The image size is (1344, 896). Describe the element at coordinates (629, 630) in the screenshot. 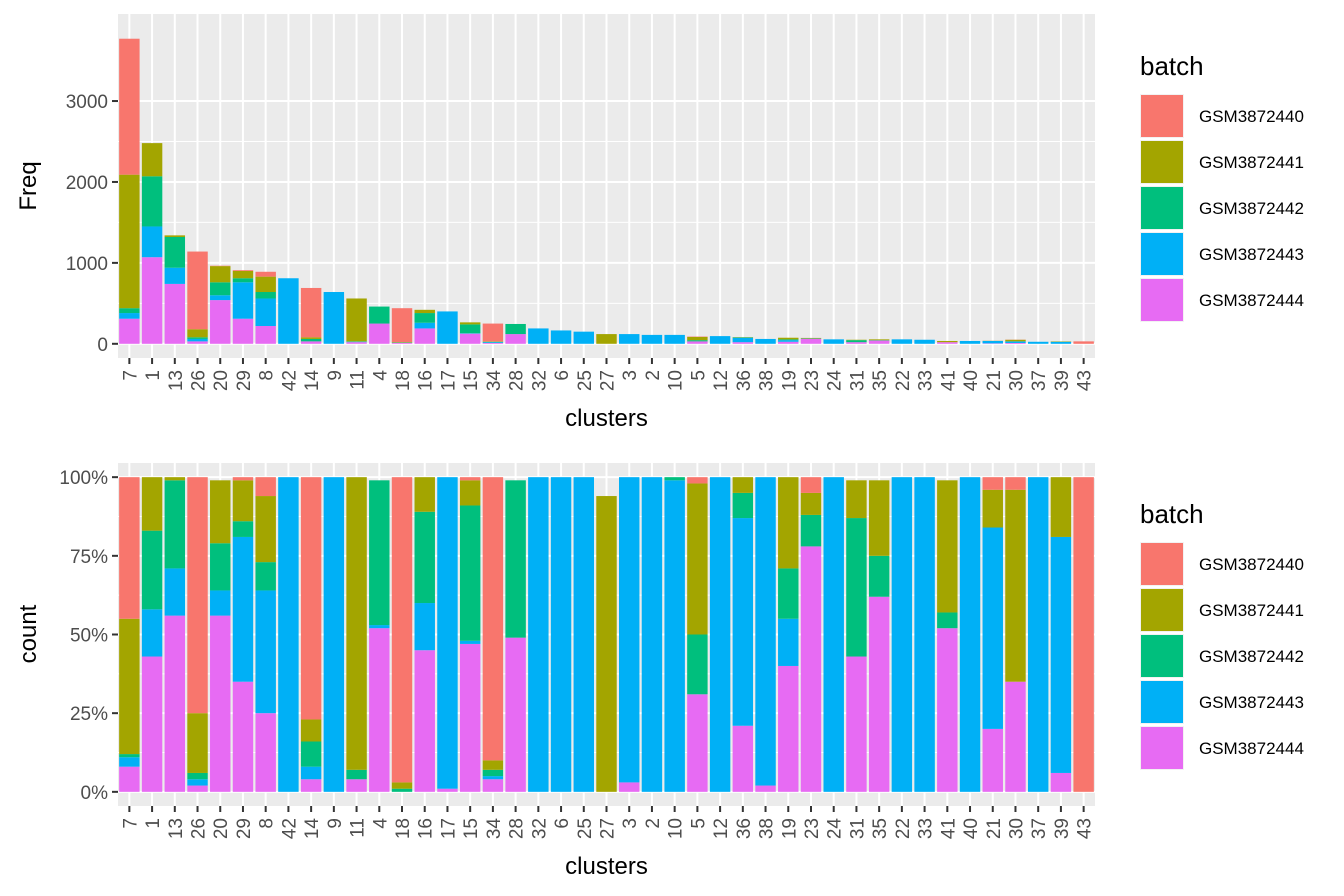

I see `bar-segment-3-GSM3872443` at that location.